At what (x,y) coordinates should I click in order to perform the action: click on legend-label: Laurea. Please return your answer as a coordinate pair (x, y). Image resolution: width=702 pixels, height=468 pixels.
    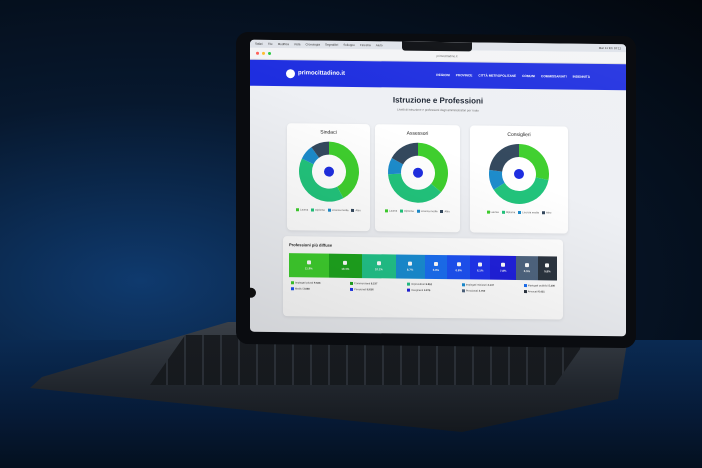
    Looking at the image, I should click on (494, 212).